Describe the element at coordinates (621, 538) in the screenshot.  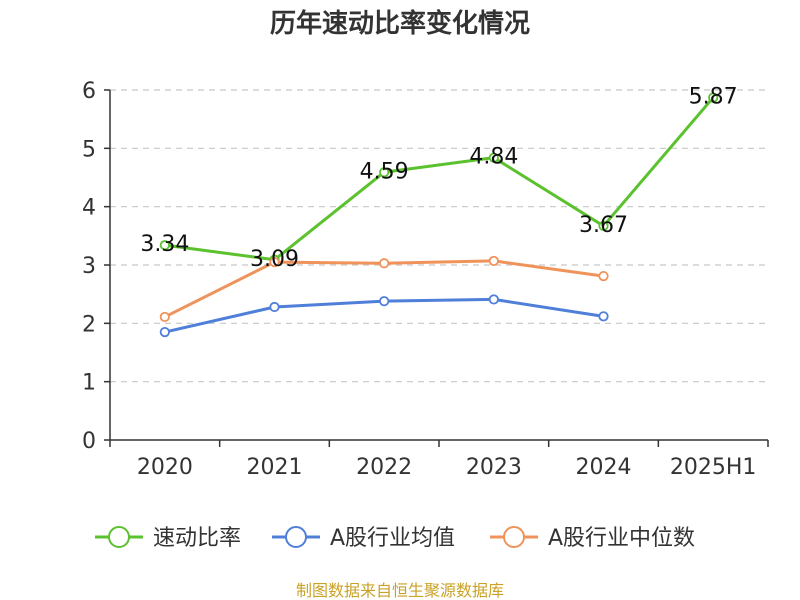
I see `legend-label-2: A股行业中位数` at that location.